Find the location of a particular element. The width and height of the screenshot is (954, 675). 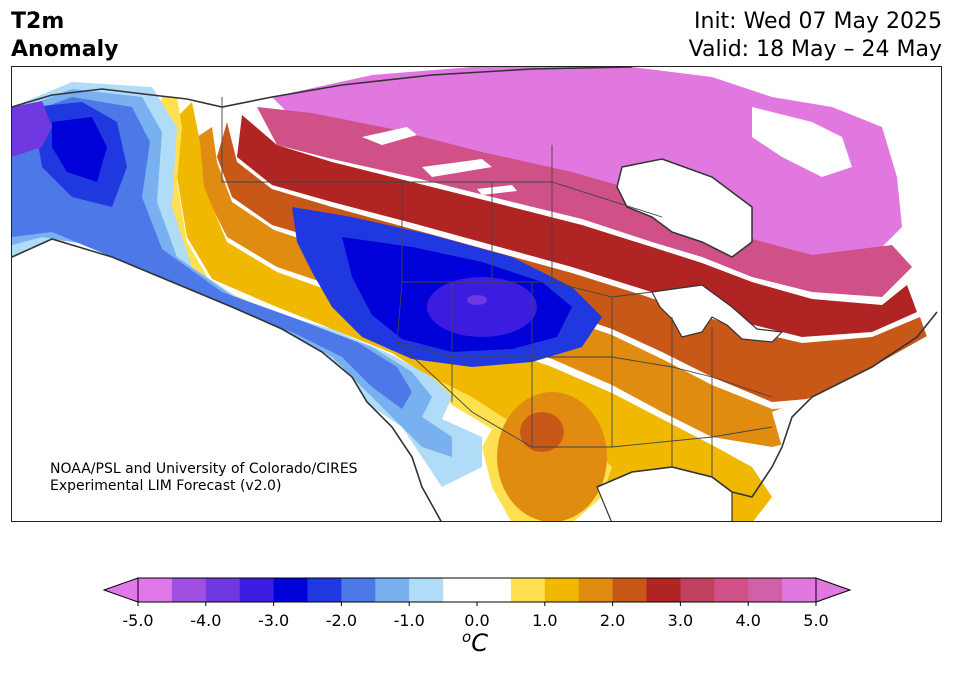

valid-range: Valid: 18 May – 24 May is located at coordinates (815, 49).